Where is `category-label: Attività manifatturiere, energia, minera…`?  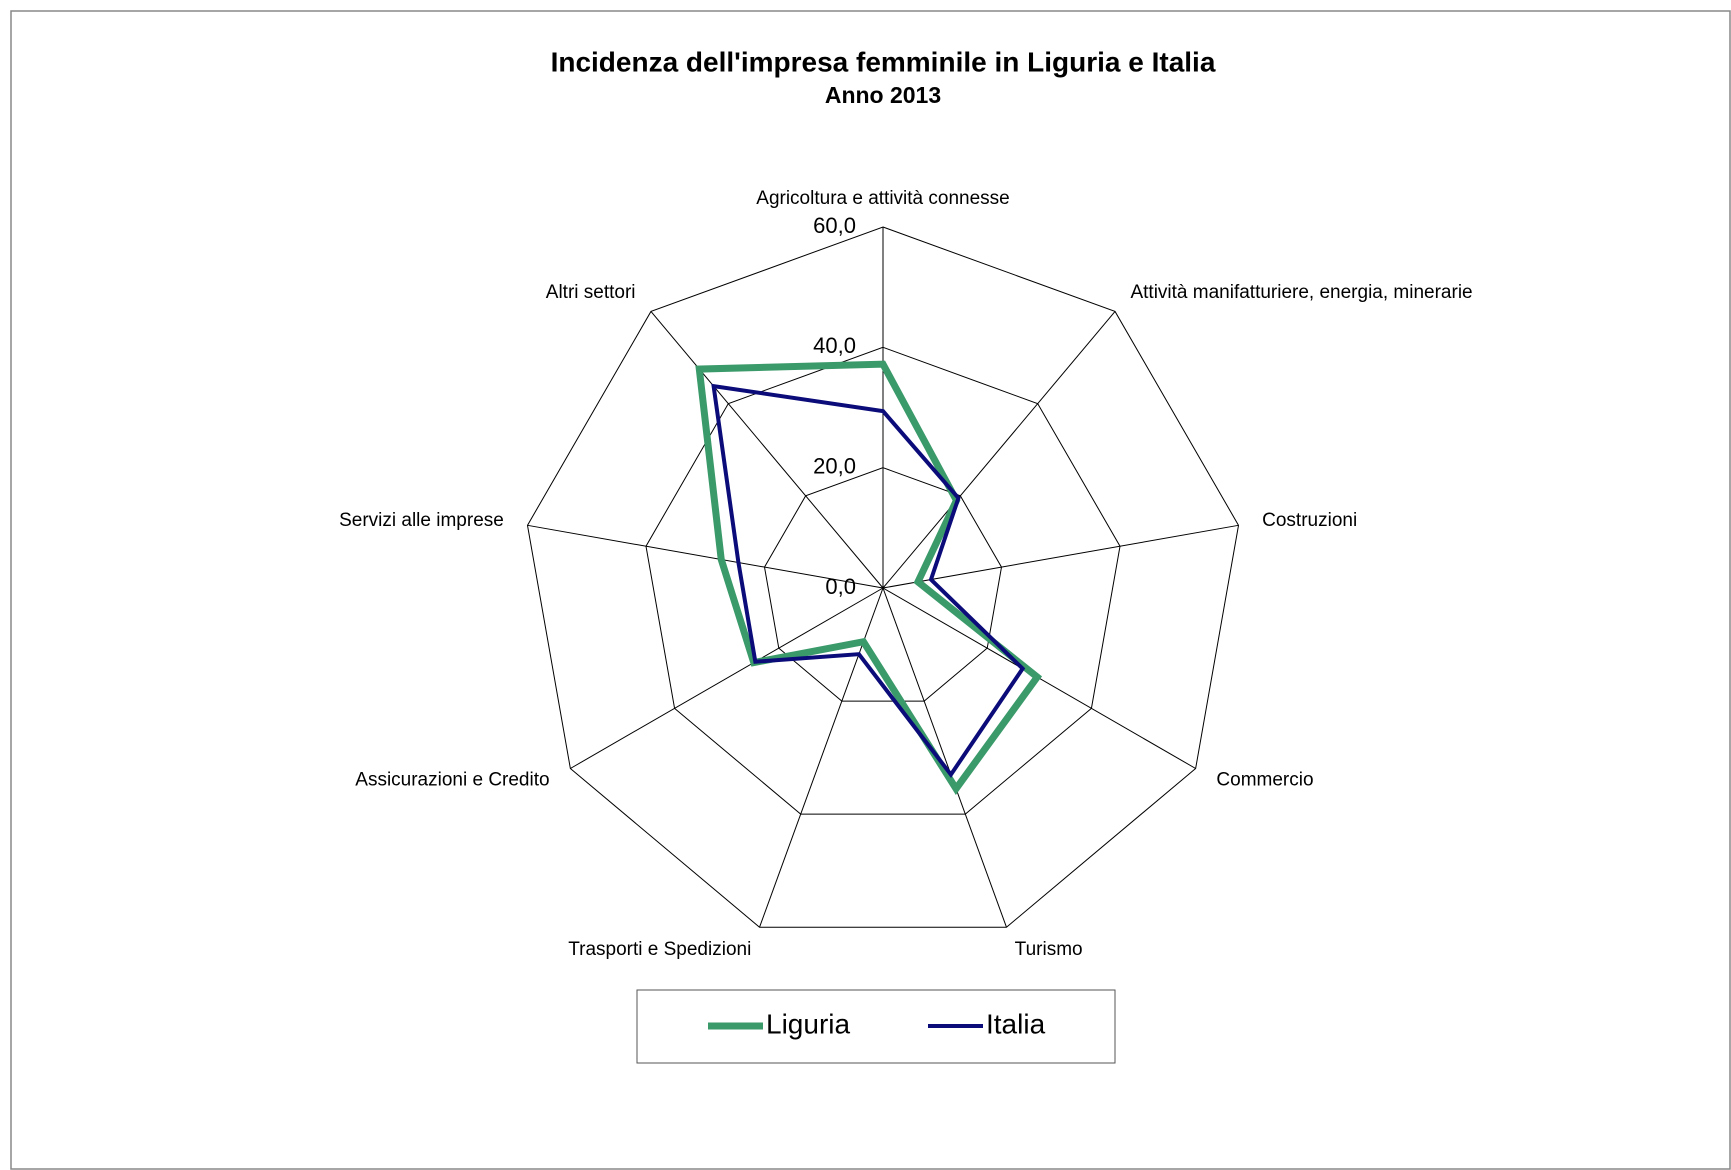 category-label: Attività manifatturiere, energia, minera… is located at coordinates (1301, 292).